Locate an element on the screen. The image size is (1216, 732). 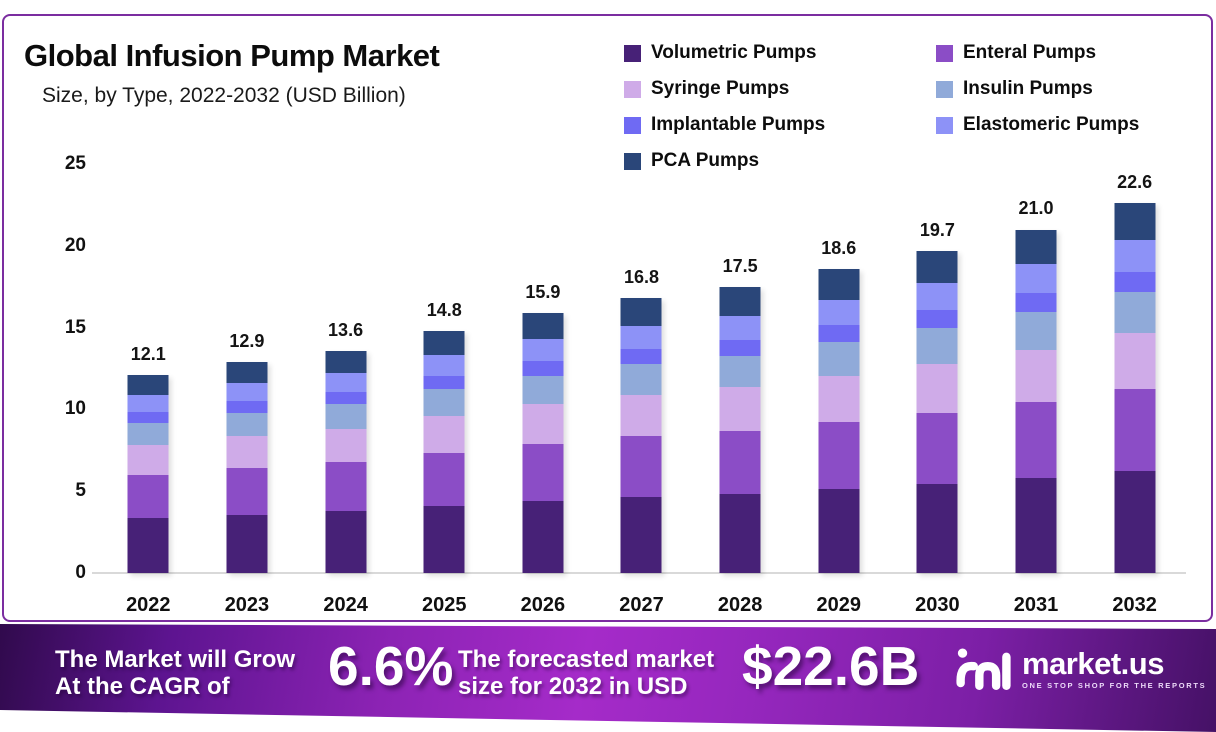
cagr-caption-line1: The Market will Grow is located at coordinates (175, 659).